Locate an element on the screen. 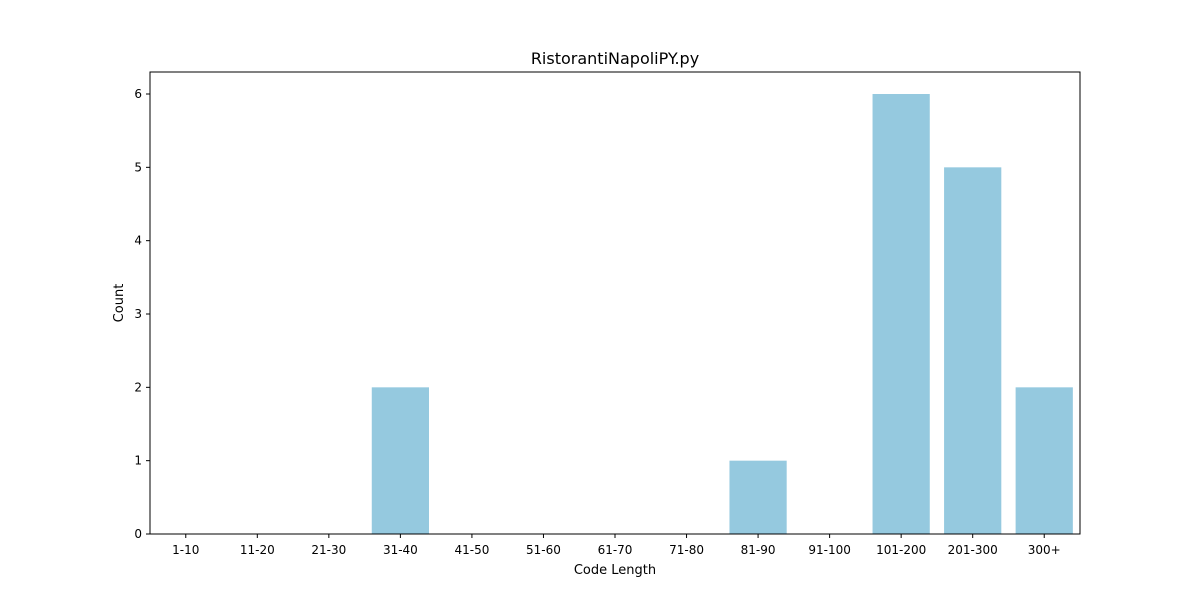 This screenshot has width=1200, height=600. bar-300+ is located at coordinates (1044, 460).